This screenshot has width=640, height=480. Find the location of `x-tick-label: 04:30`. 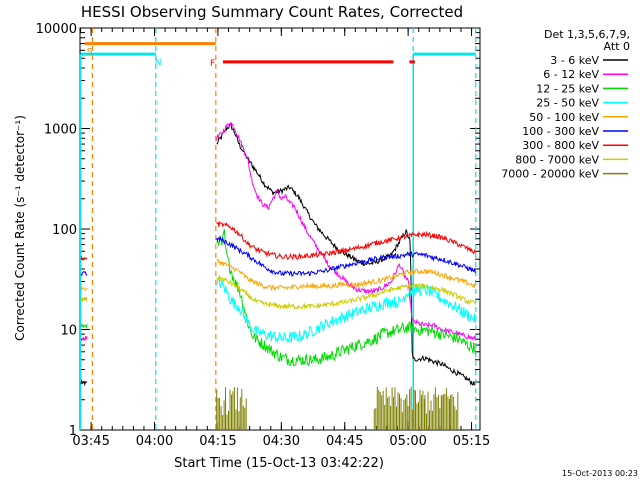

x-tick-label: 04:30 is located at coordinates (281, 441).